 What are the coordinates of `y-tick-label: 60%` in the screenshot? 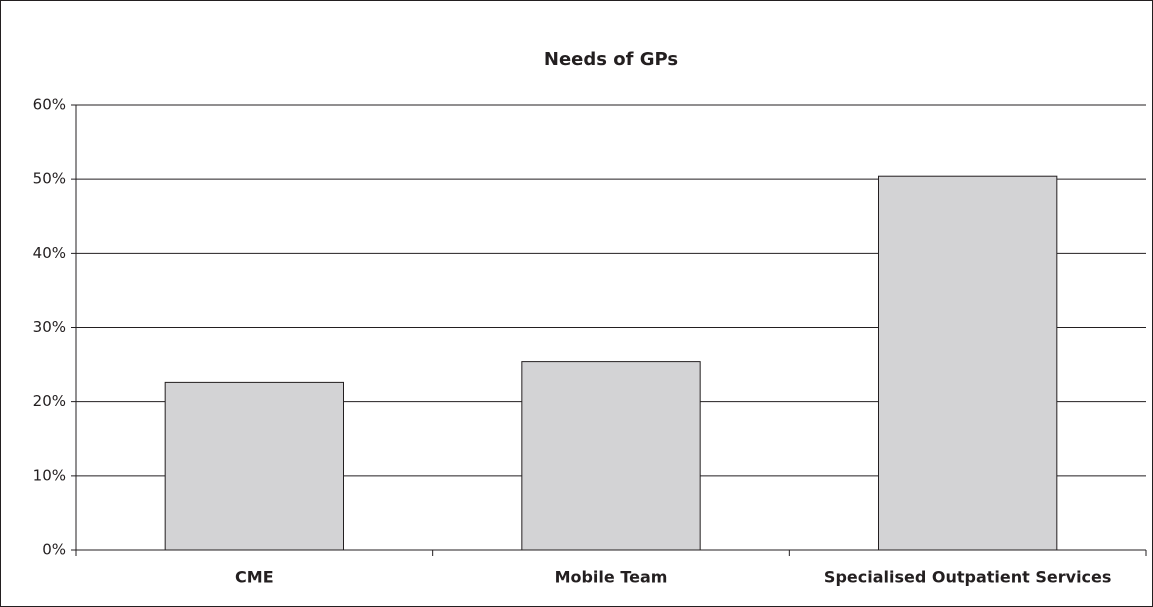 It's located at (49, 105).